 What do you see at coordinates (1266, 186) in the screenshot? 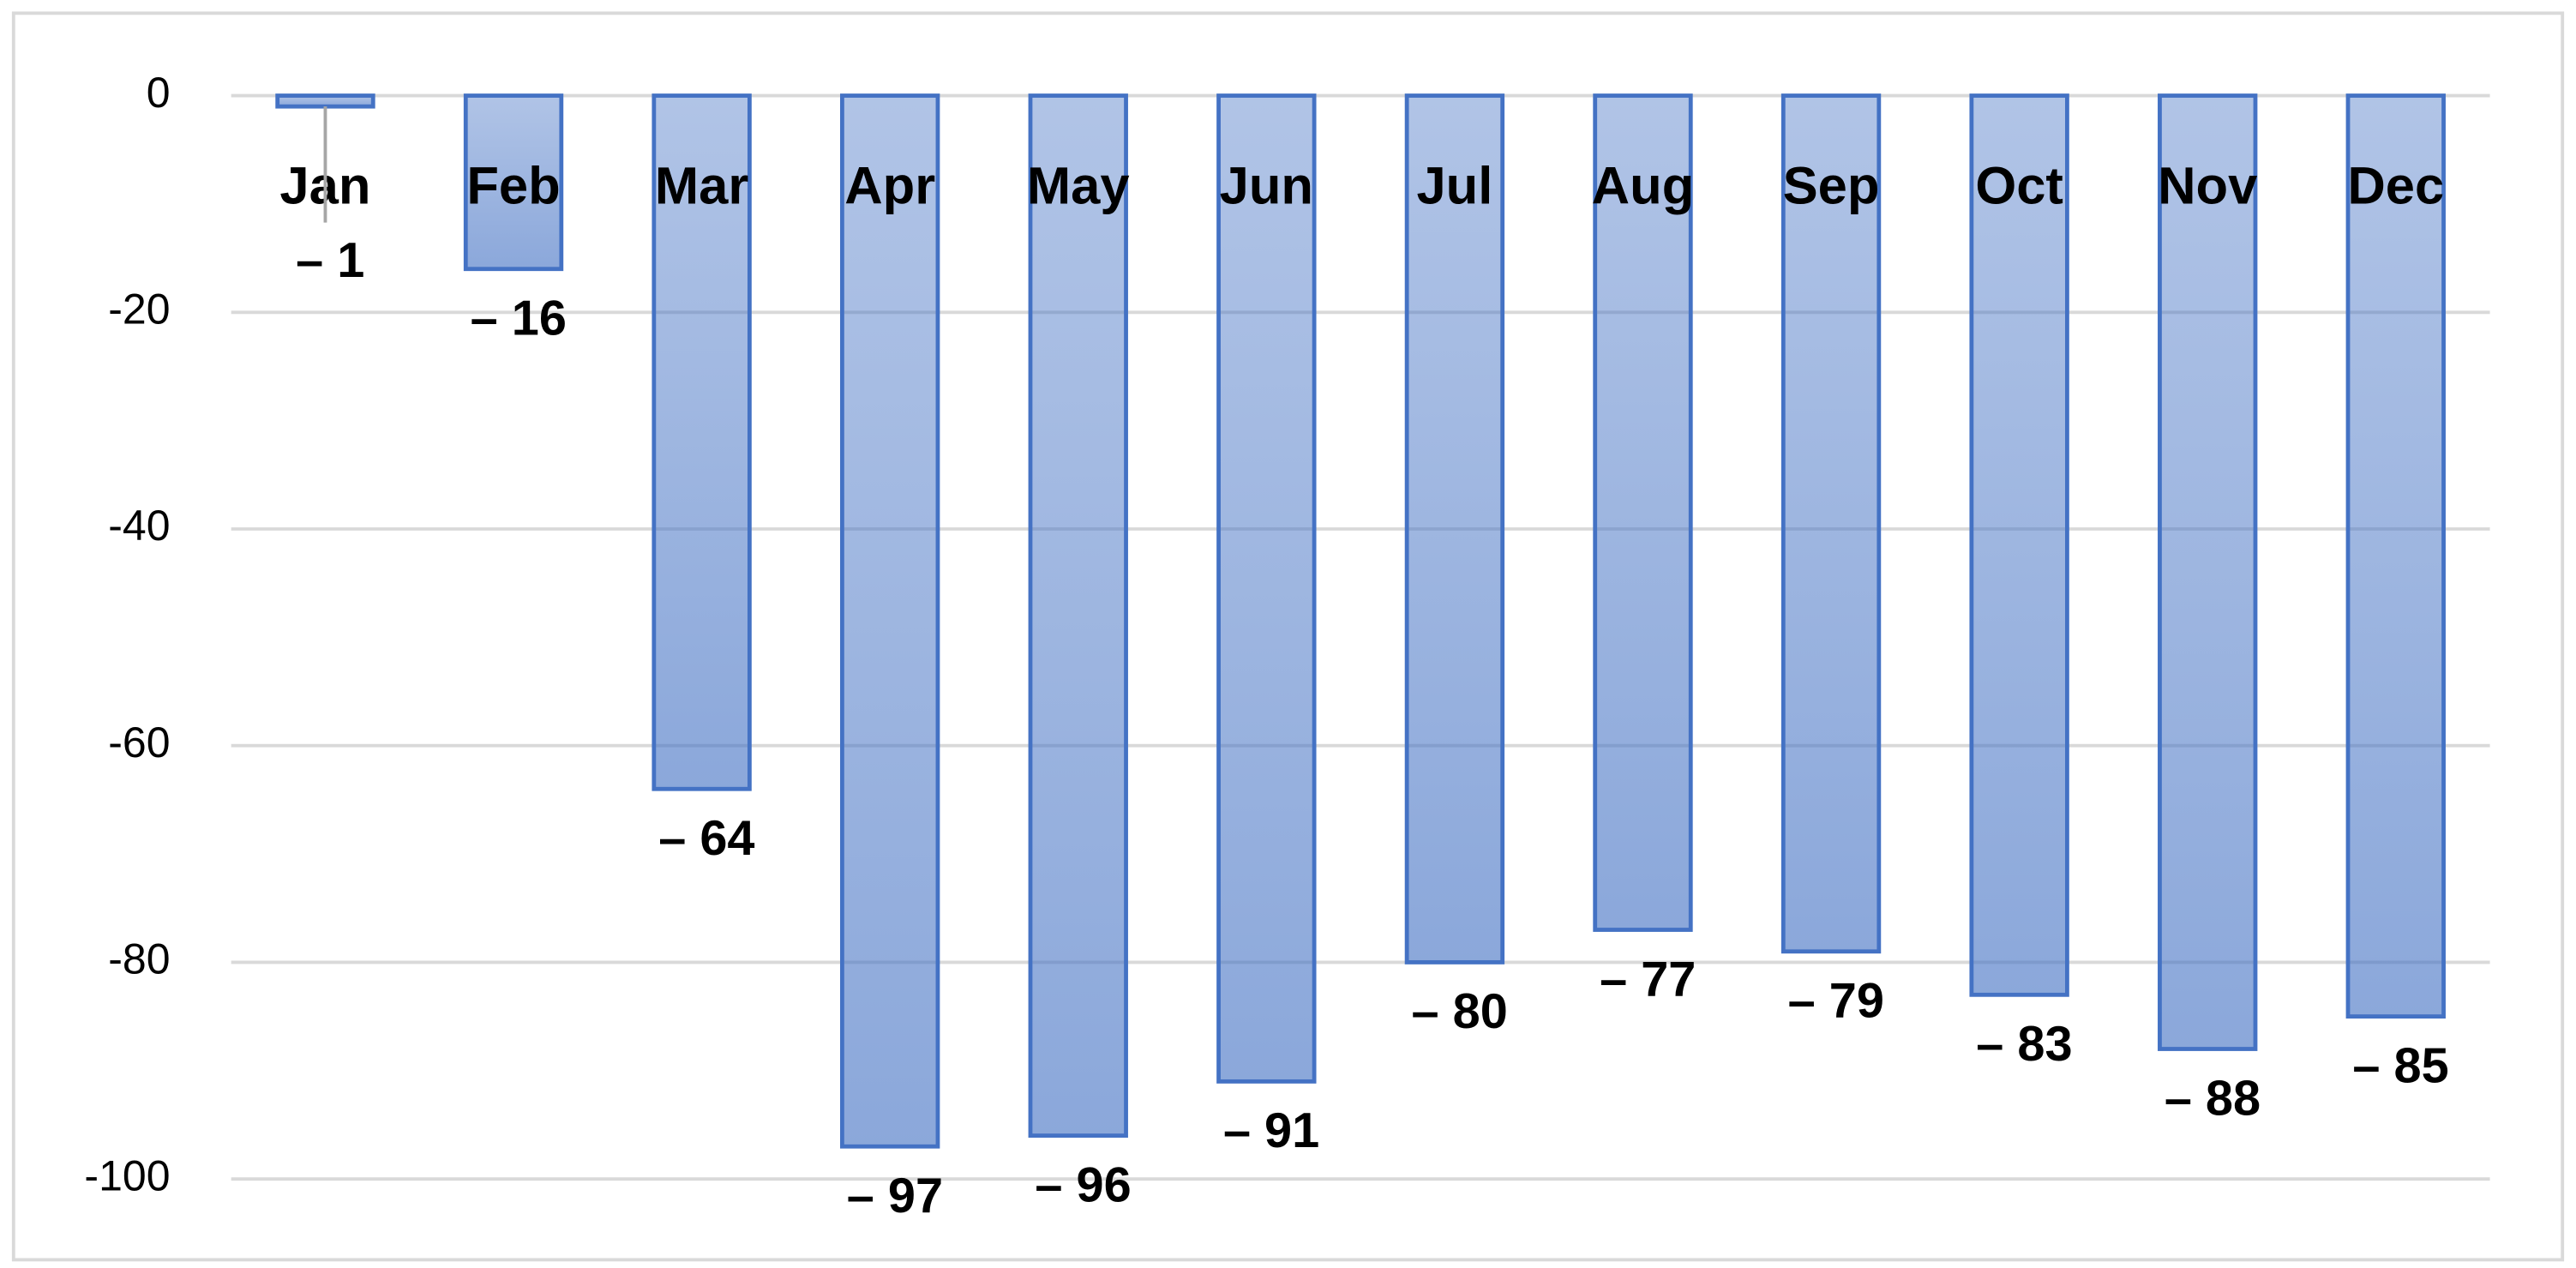
I see `x-tick-label: Jun` at bounding box center [1266, 186].